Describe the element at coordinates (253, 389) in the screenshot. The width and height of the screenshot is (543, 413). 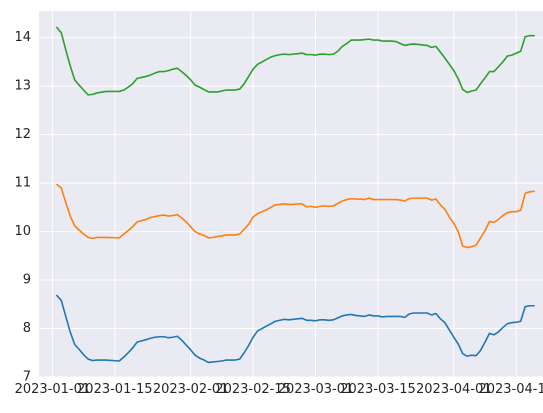
I see `x-tick-label: 2023-02-15` at that location.